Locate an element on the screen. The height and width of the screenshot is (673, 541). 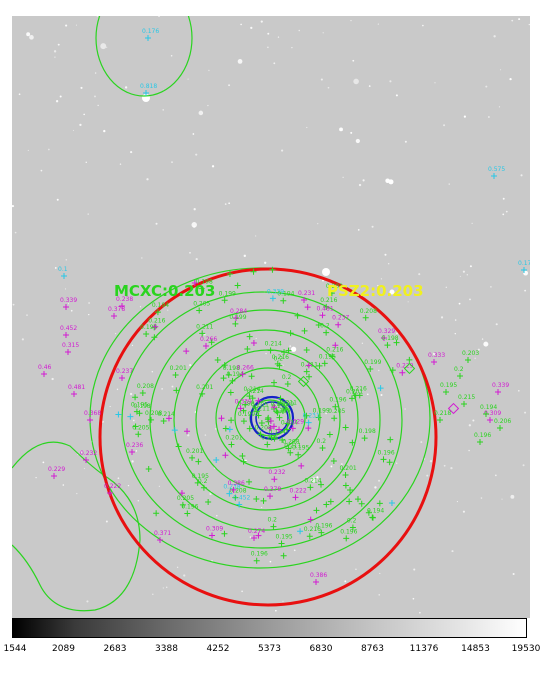
green-galaxy-marker: 0.208 is located at coordinates (291, 445).